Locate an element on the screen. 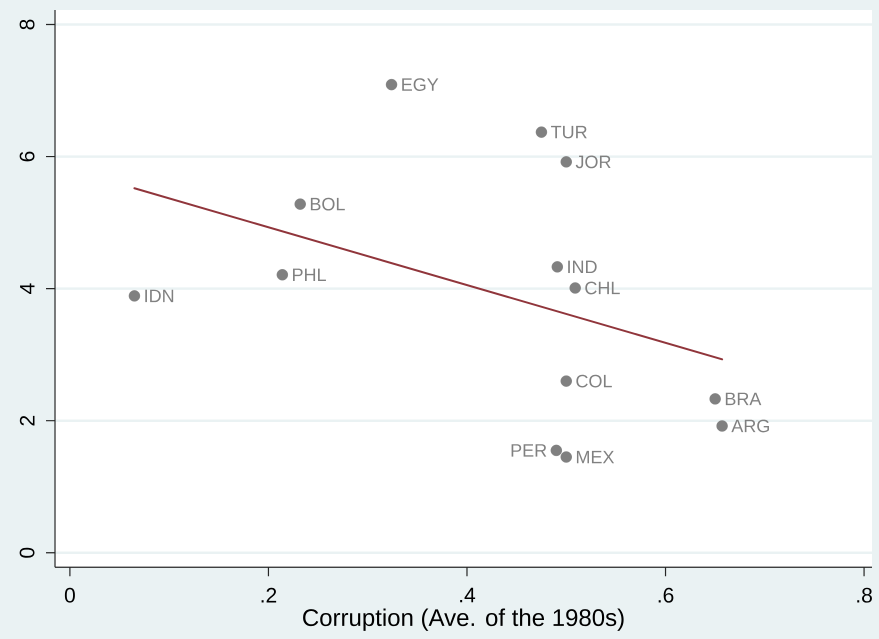 The image size is (879, 639). y-tick-label: 0 is located at coordinates (27, 553).